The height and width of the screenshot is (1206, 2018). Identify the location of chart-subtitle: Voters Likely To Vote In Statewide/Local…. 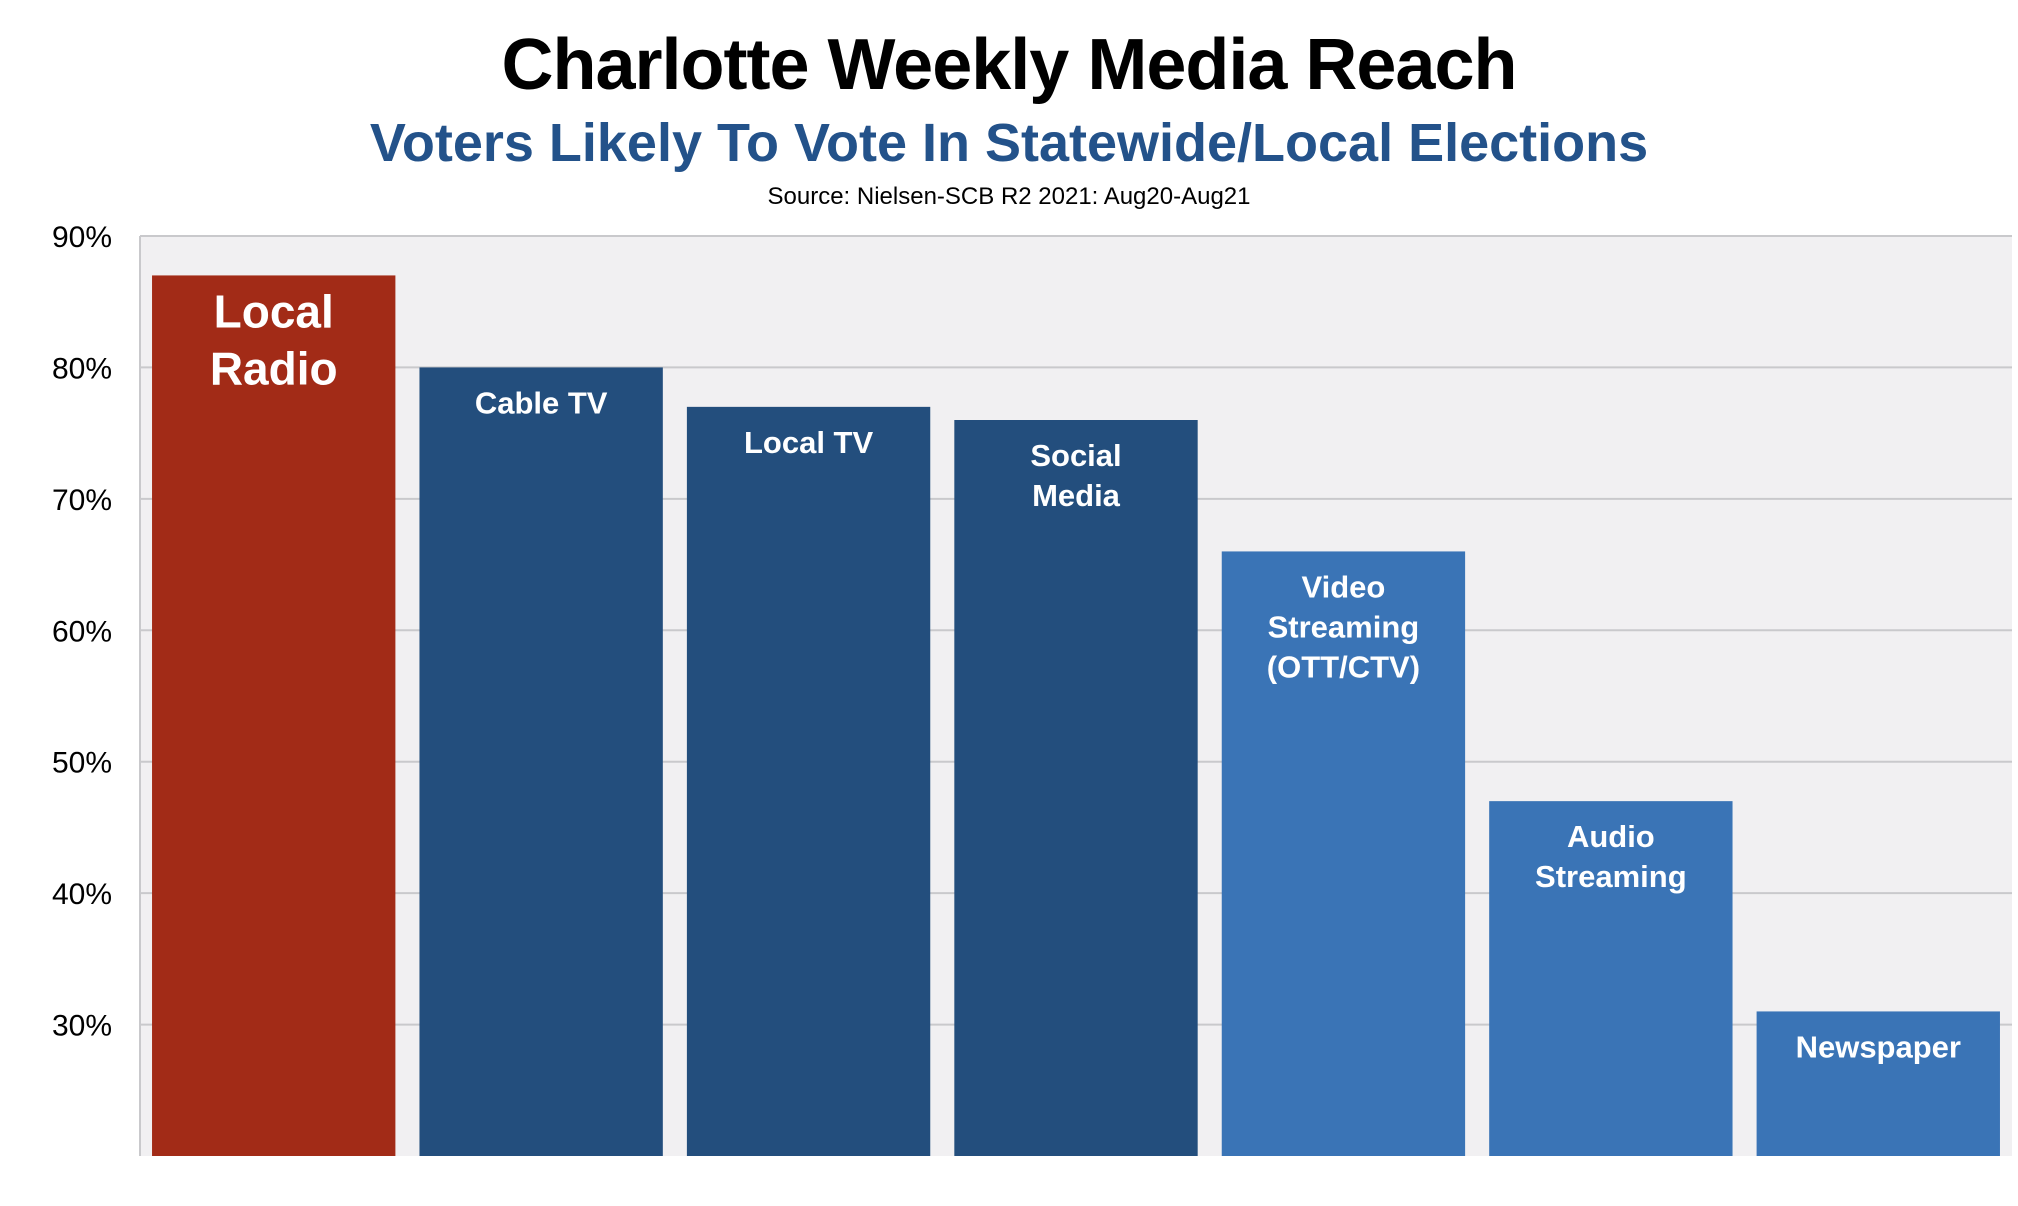
(1009, 143).